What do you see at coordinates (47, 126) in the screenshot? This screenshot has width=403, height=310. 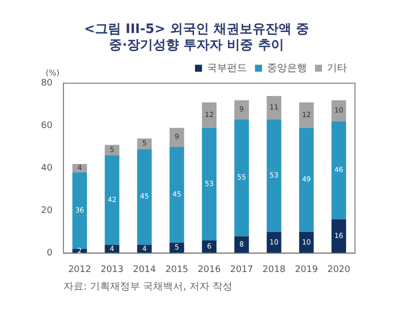 I see `y-tick-label: 60` at bounding box center [47, 126].